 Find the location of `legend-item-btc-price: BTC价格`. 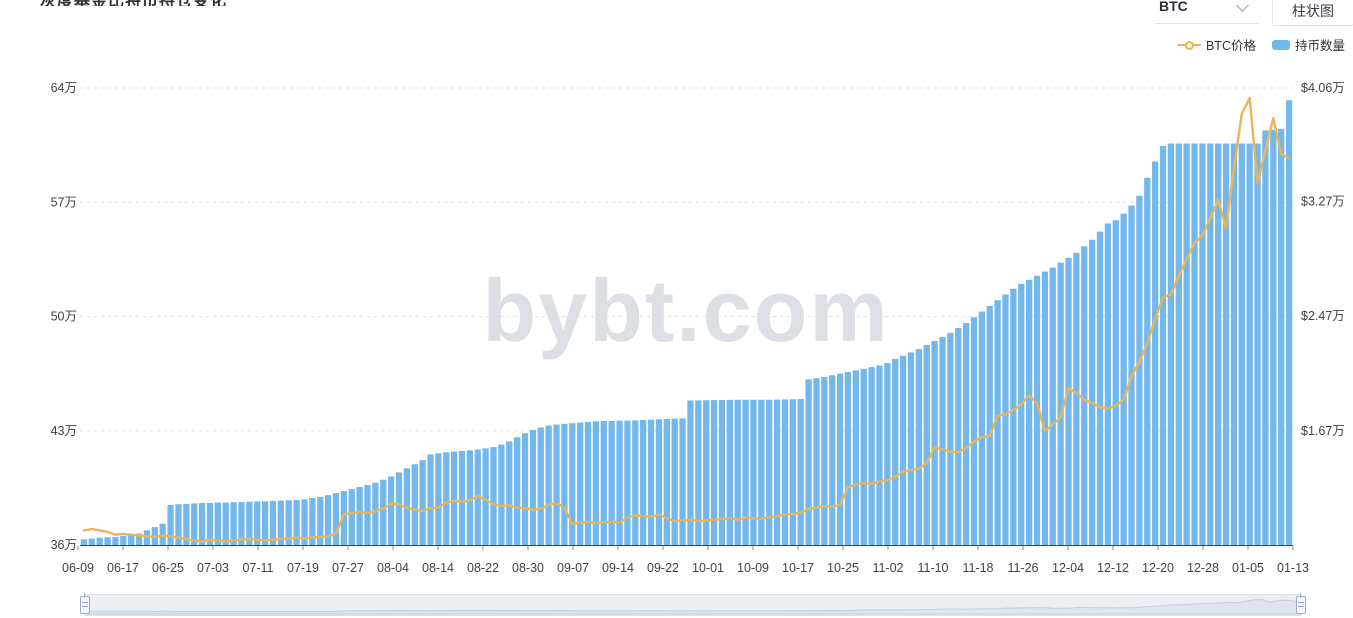

legend-item-btc-price: BTC价格 is located at coordinates (1216, 44).